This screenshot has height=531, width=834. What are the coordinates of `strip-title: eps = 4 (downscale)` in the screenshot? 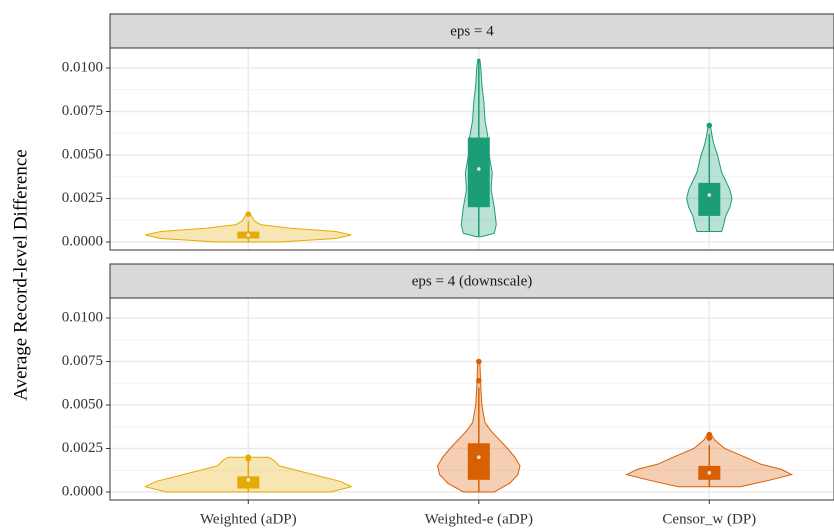 It's located at (472, 281).